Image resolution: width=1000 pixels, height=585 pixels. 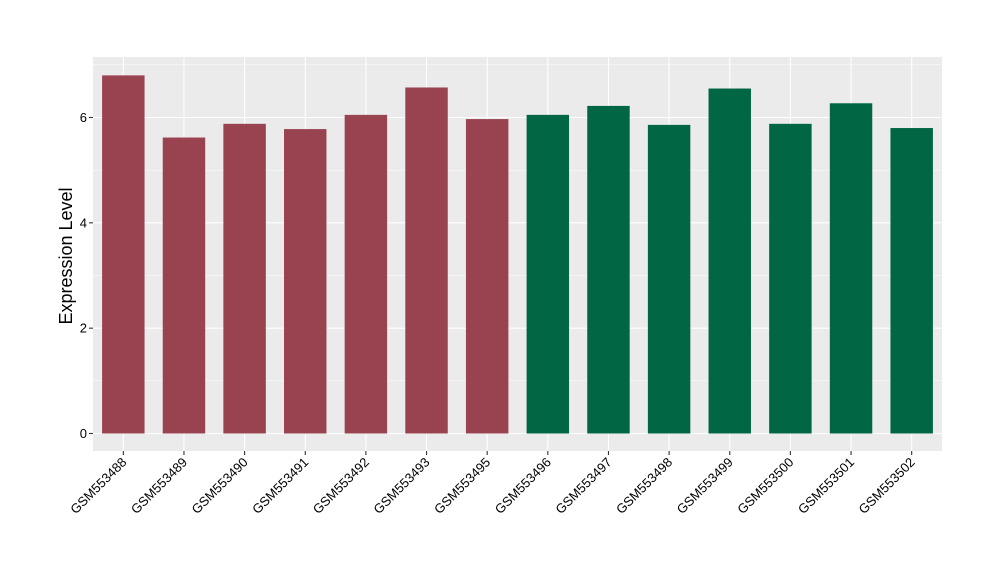 What do you see at coordinates (911, 281) in the screenshot?
I see `bar-GSM553502` at bounding box center [911, 281].